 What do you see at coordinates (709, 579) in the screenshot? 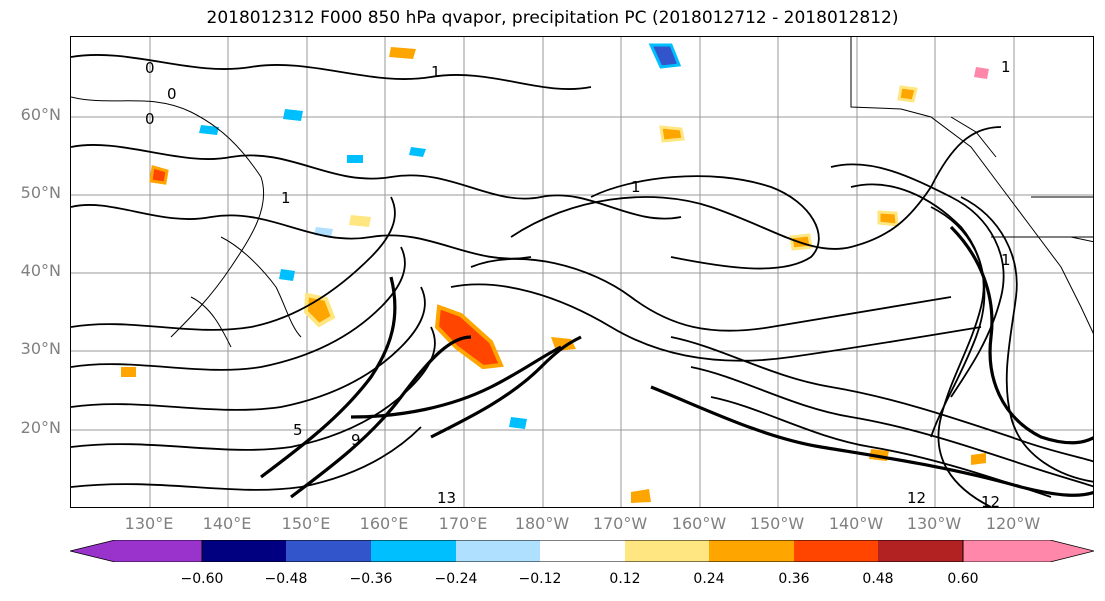
I see `colorbar-tick-label: 0.24` at bounding box center [709, 579].